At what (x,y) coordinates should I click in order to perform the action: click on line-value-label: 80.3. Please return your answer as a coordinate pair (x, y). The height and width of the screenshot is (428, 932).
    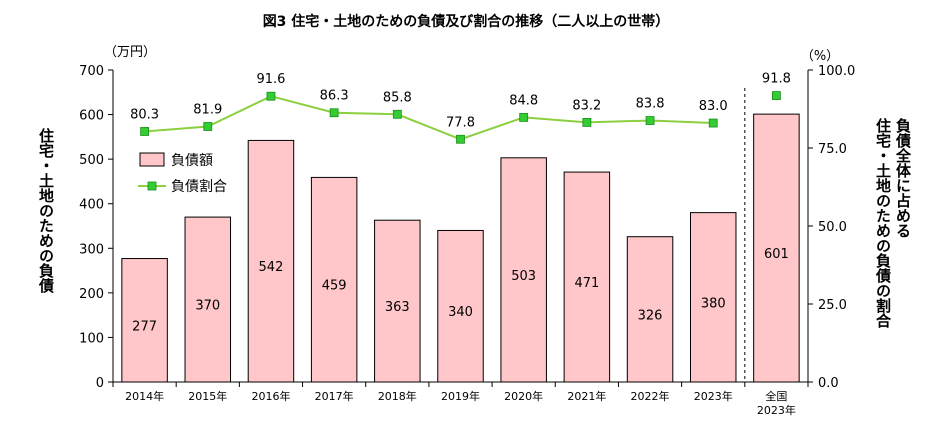
    Looking at the image, I should click on (144, 114).